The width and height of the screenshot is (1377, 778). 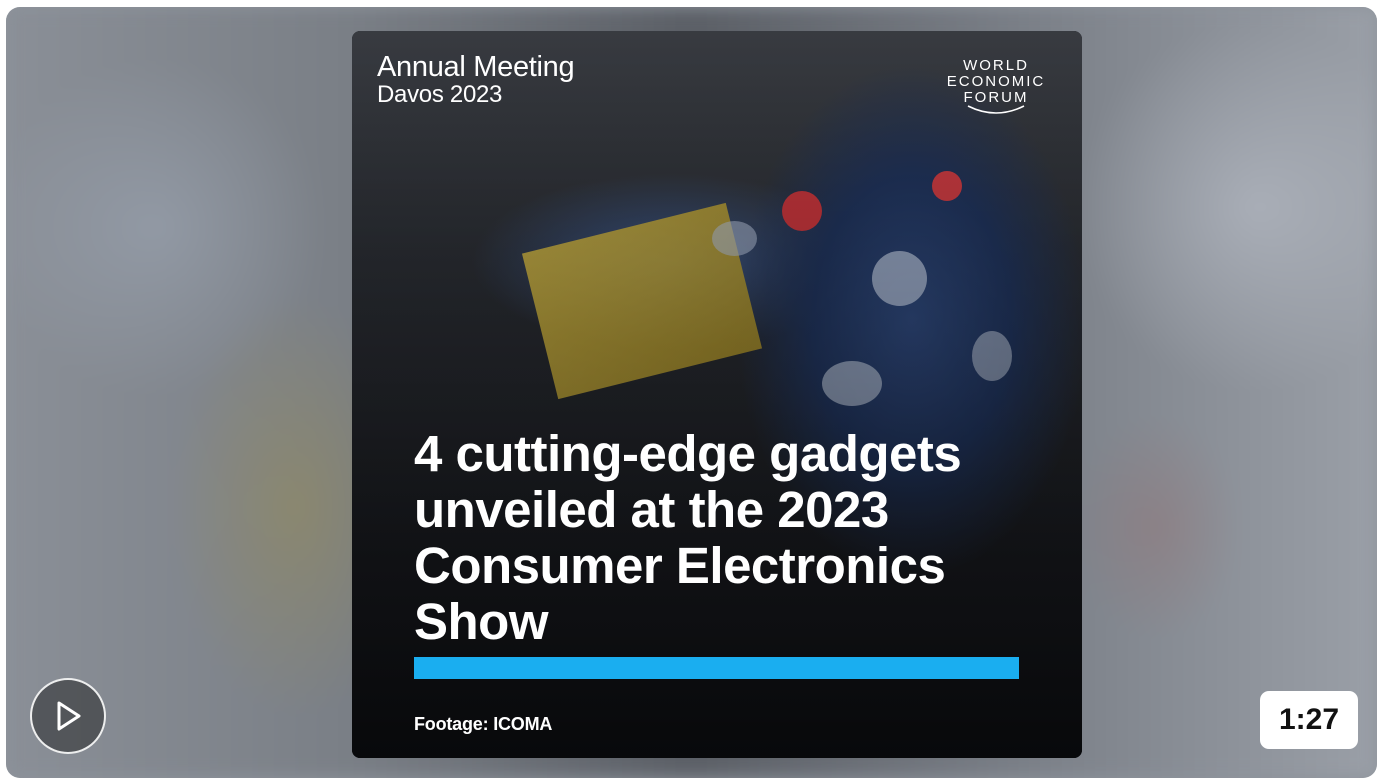 What do you see at coordinates (996, 65) in the screenshot?
I see `wef-logo-line1: WORLD` at bounding box center [996, 65].